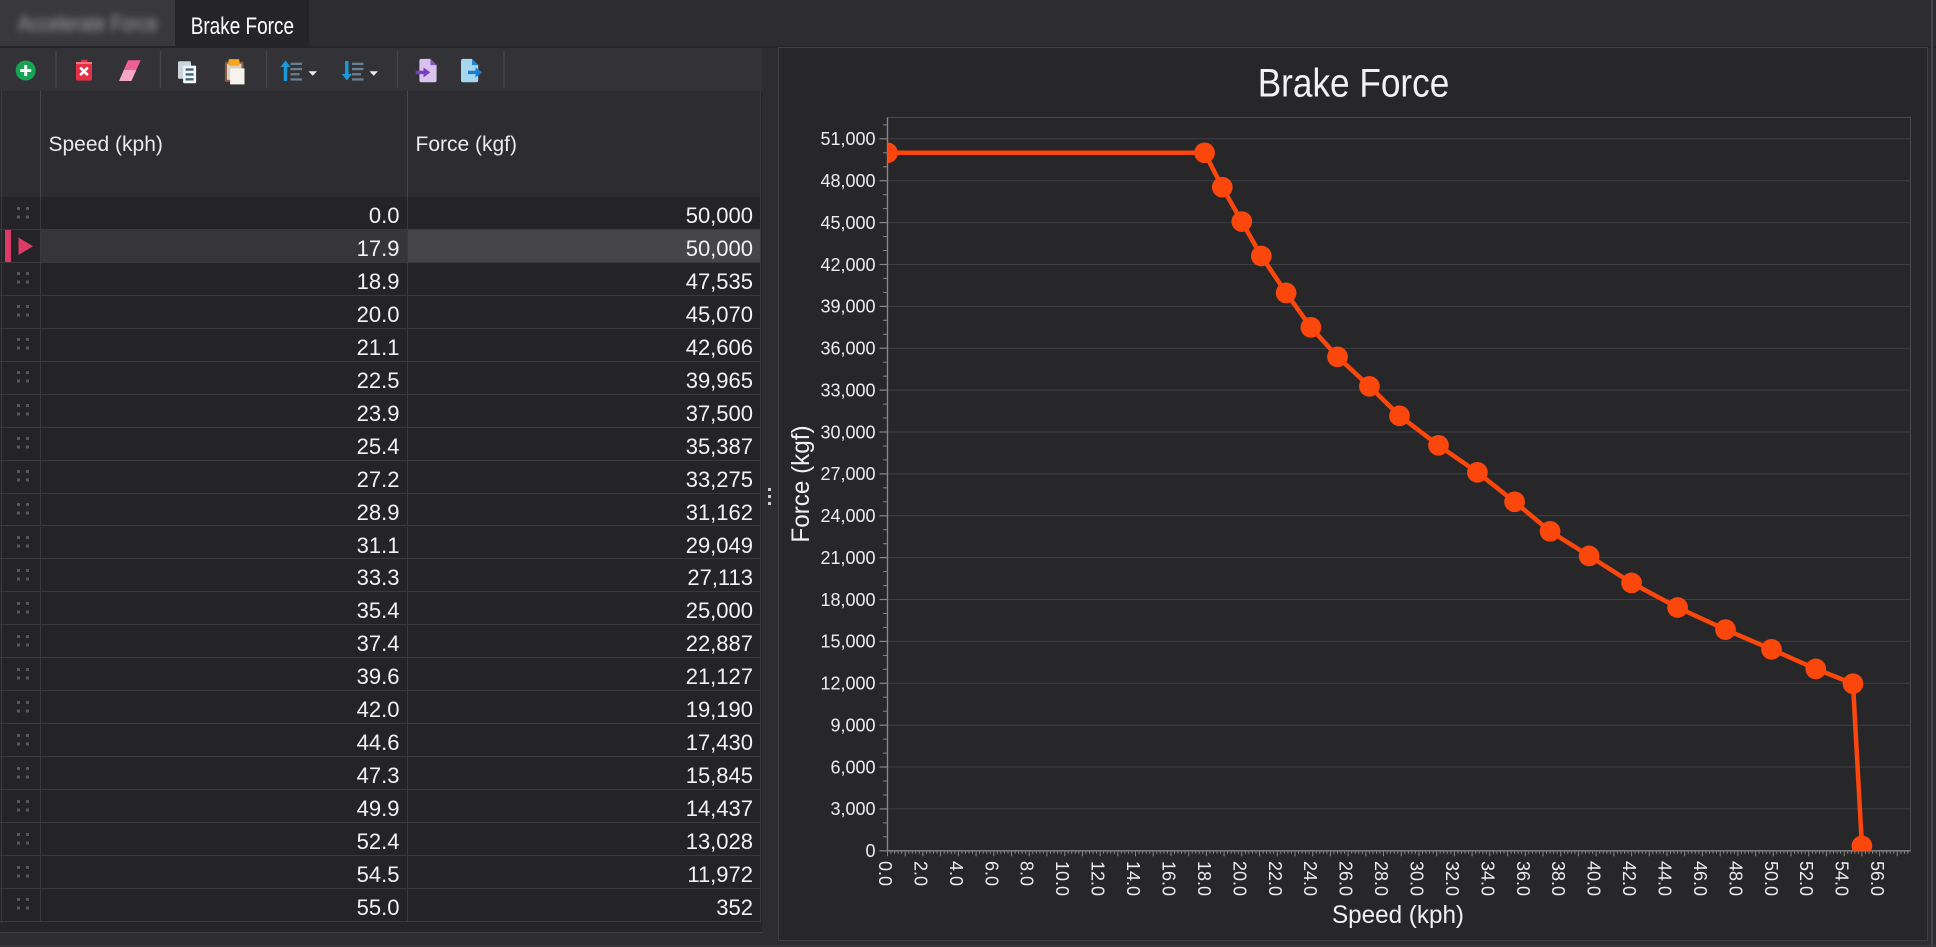 This screenshot has height=947, width=1936. What do you see at coordinates (847, 349) in the screenshot?
I see `svg-text: 36,000` at bounding box center [847, 349].